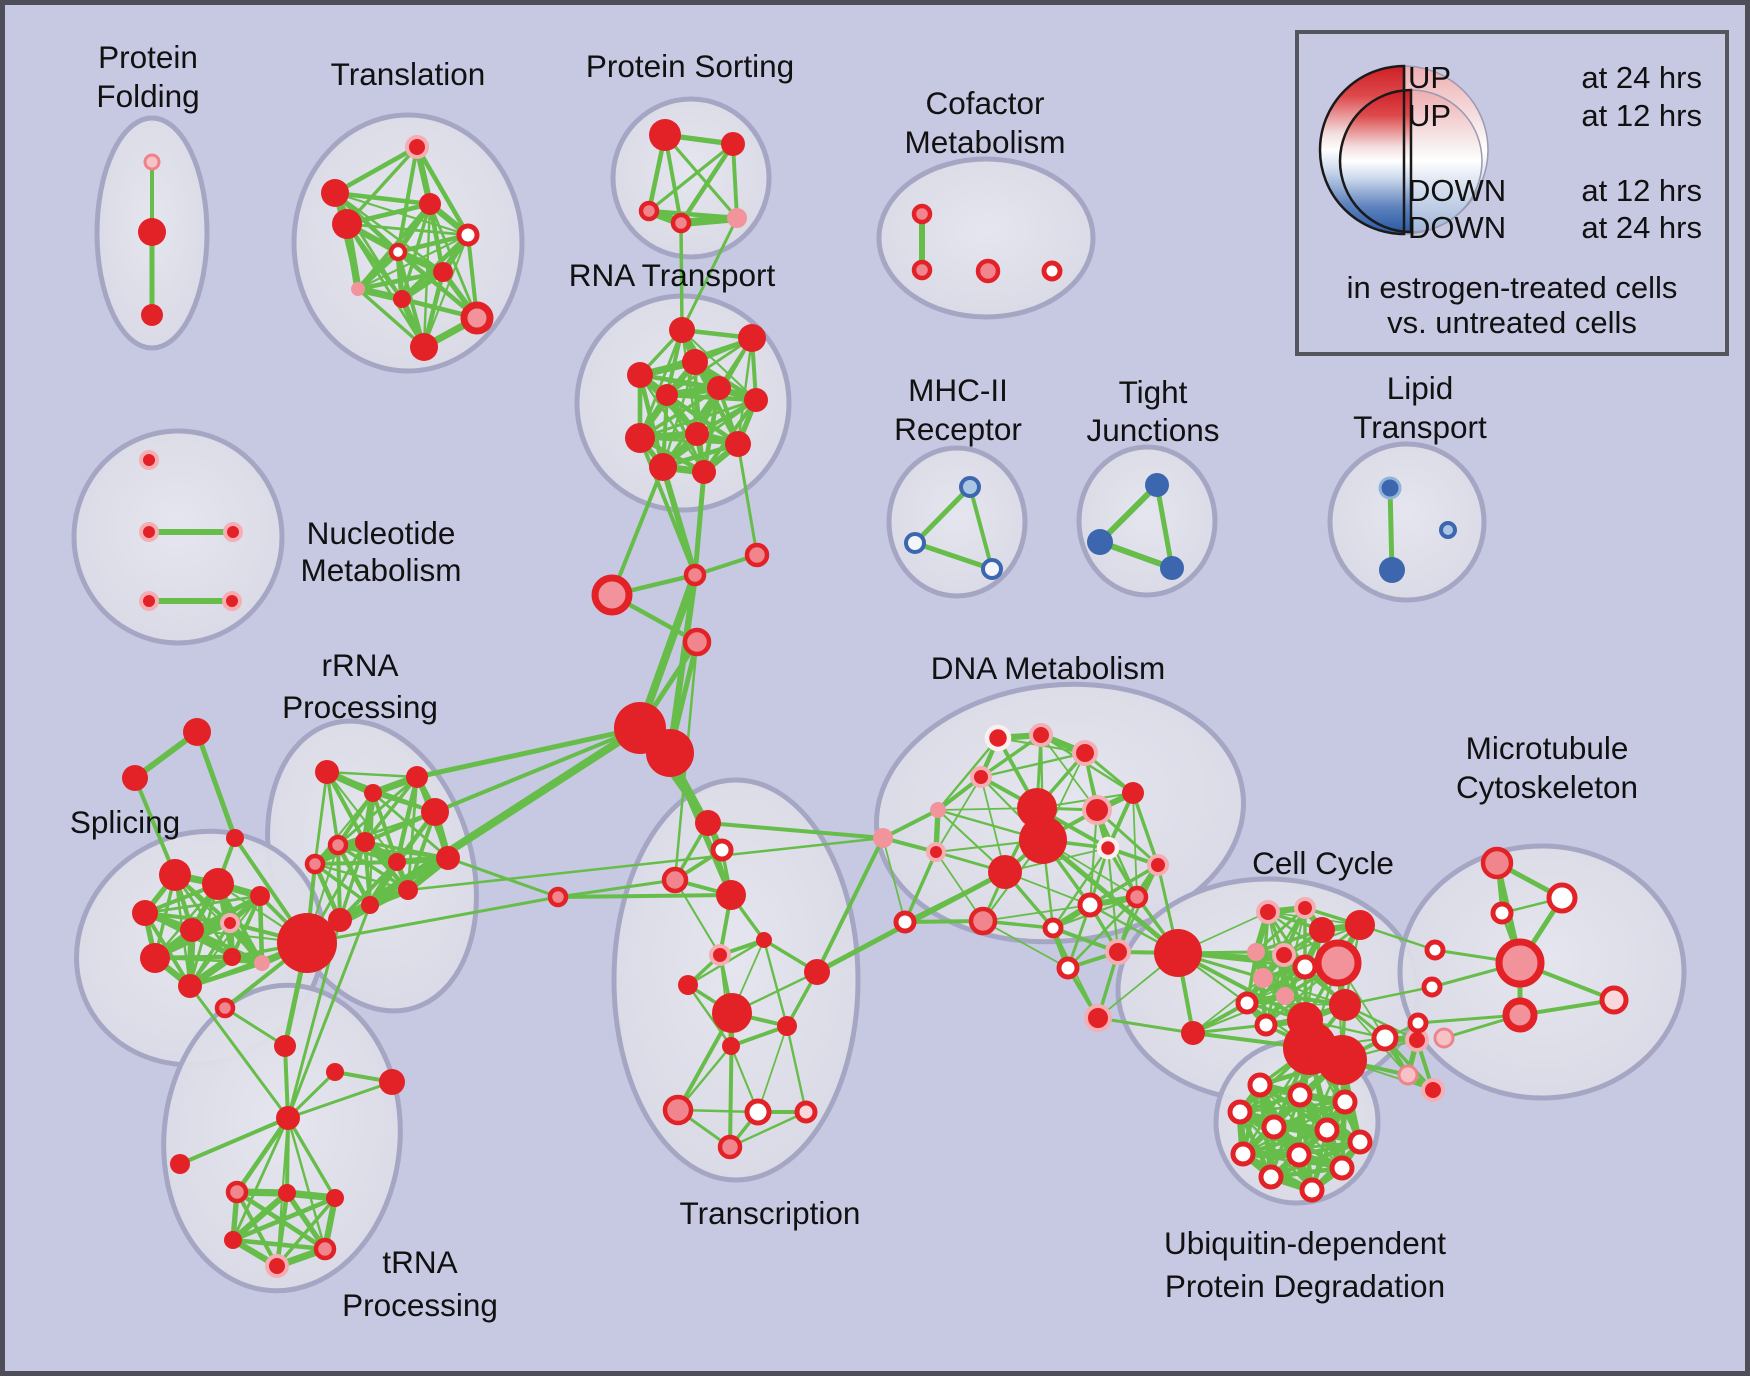  Describe the element at coordinates (936, 852) in the screenshot. I see `gene-node-dn7` at that location.